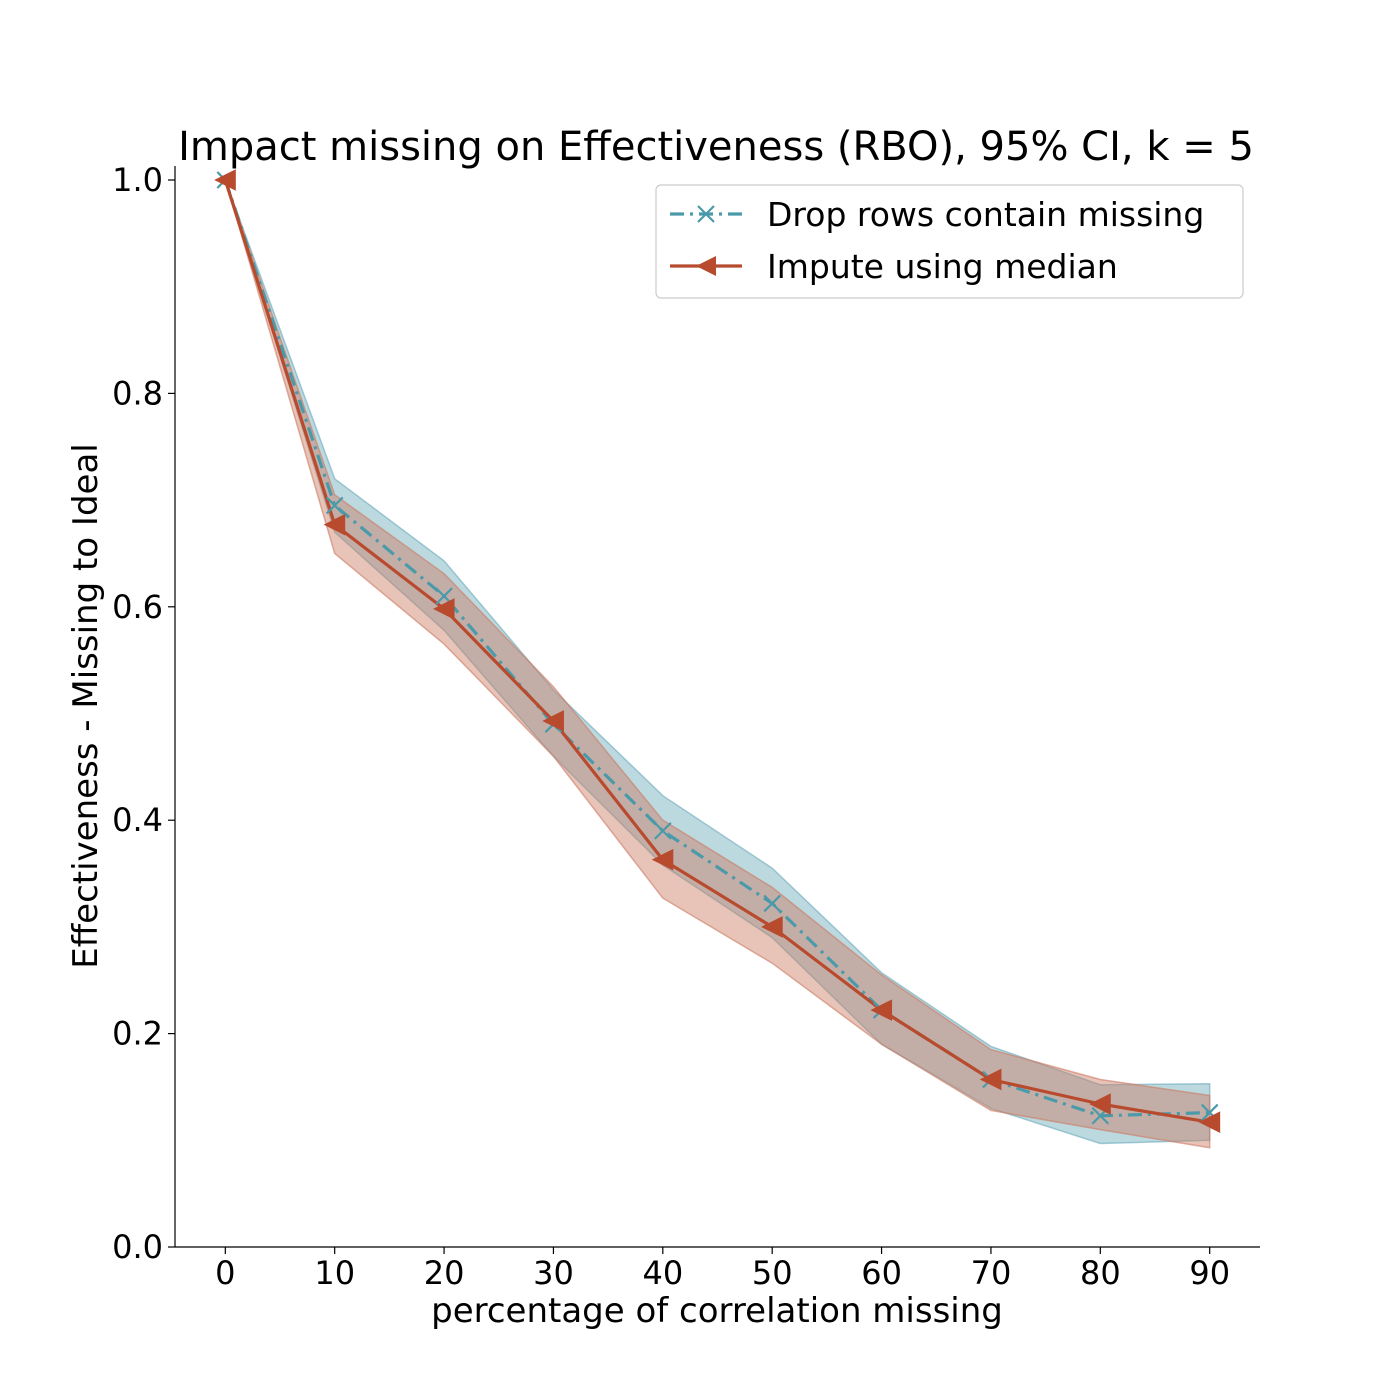  I want to click on x-axis-title: percentage of correlation missing, so click(717, 1311).